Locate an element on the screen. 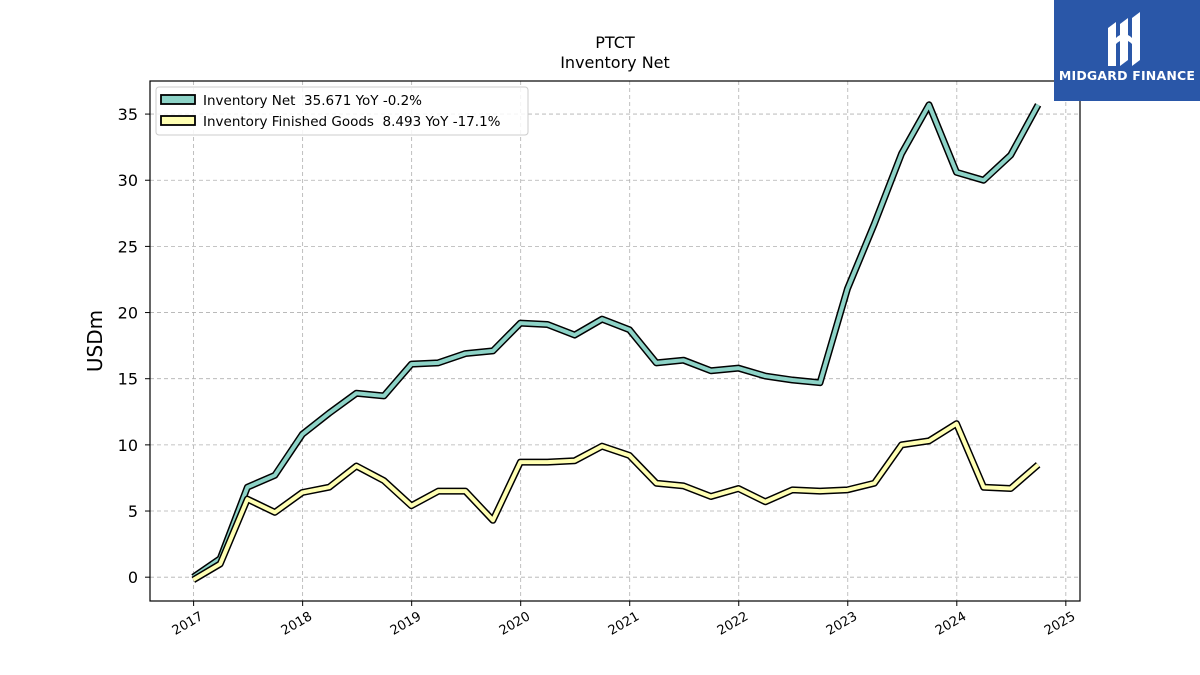 This screenshot has height=675, width=1200. x-tick-label: 2017 is located at coordinates (188, 624).